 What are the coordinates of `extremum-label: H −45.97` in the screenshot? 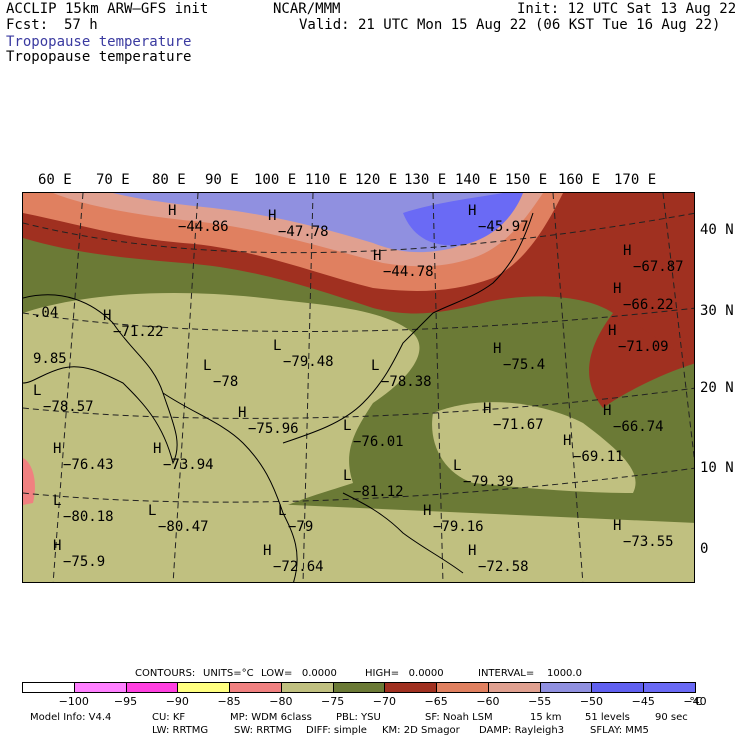 It's located at (498, 219).